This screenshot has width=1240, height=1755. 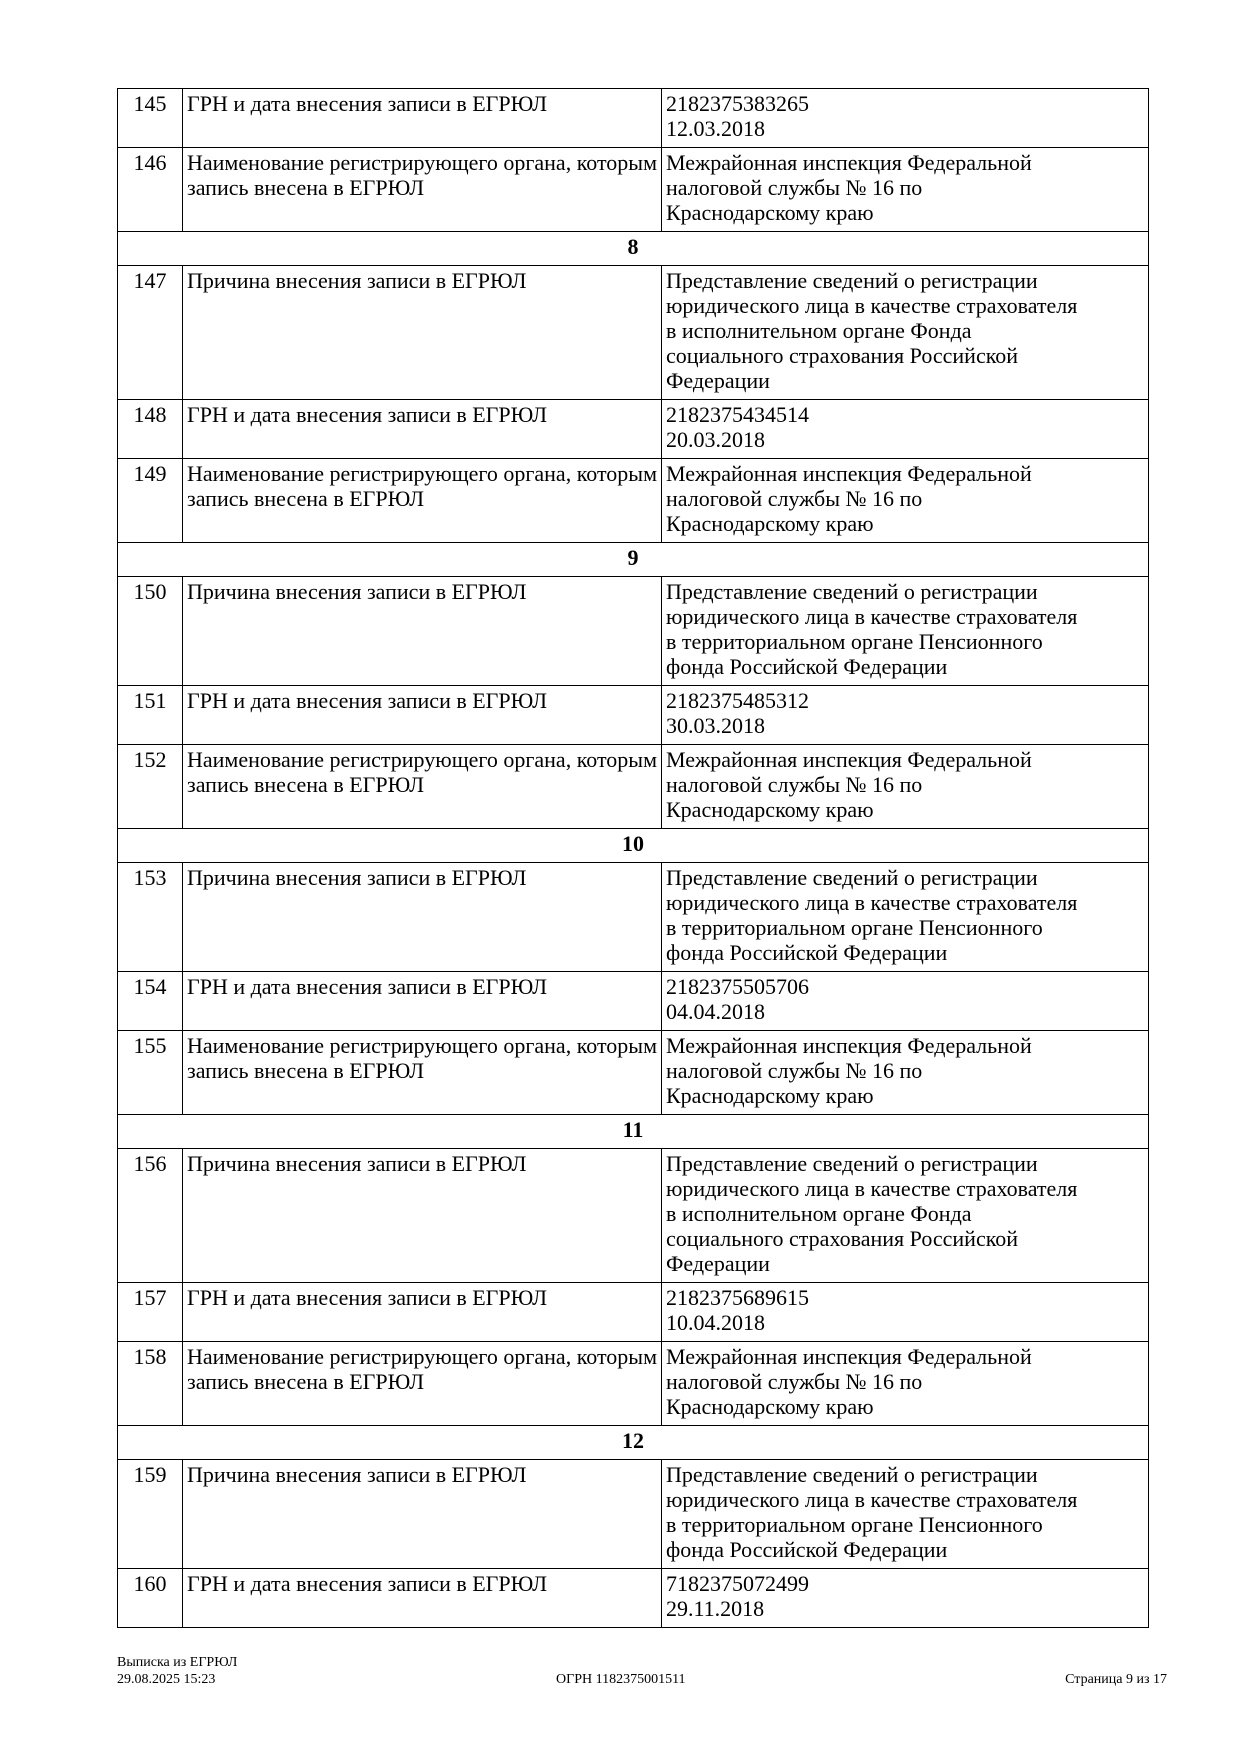 What do you see at coordinates (150, 189) in the screenshot?
I see `row-number: 146` at bounding box center [150, 189].